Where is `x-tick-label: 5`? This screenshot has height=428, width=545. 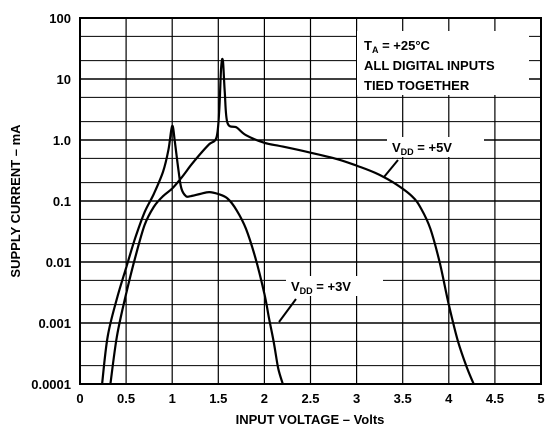 x-tick-label: 5 is located at coordinates (540, 398).